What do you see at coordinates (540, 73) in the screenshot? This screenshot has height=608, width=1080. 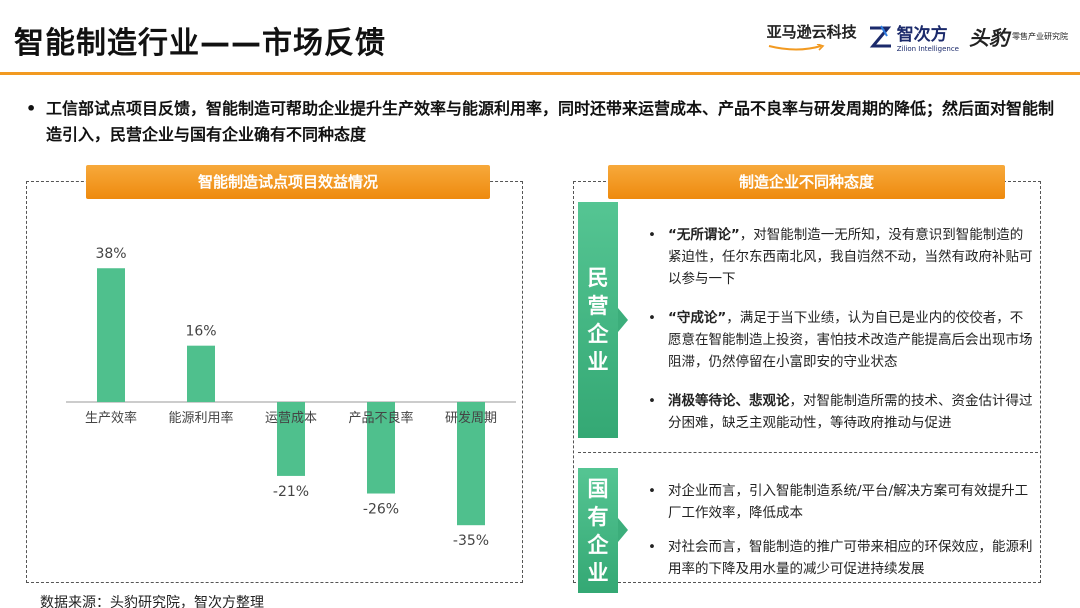 I see `title-underline` at bounding box center [540, 73].